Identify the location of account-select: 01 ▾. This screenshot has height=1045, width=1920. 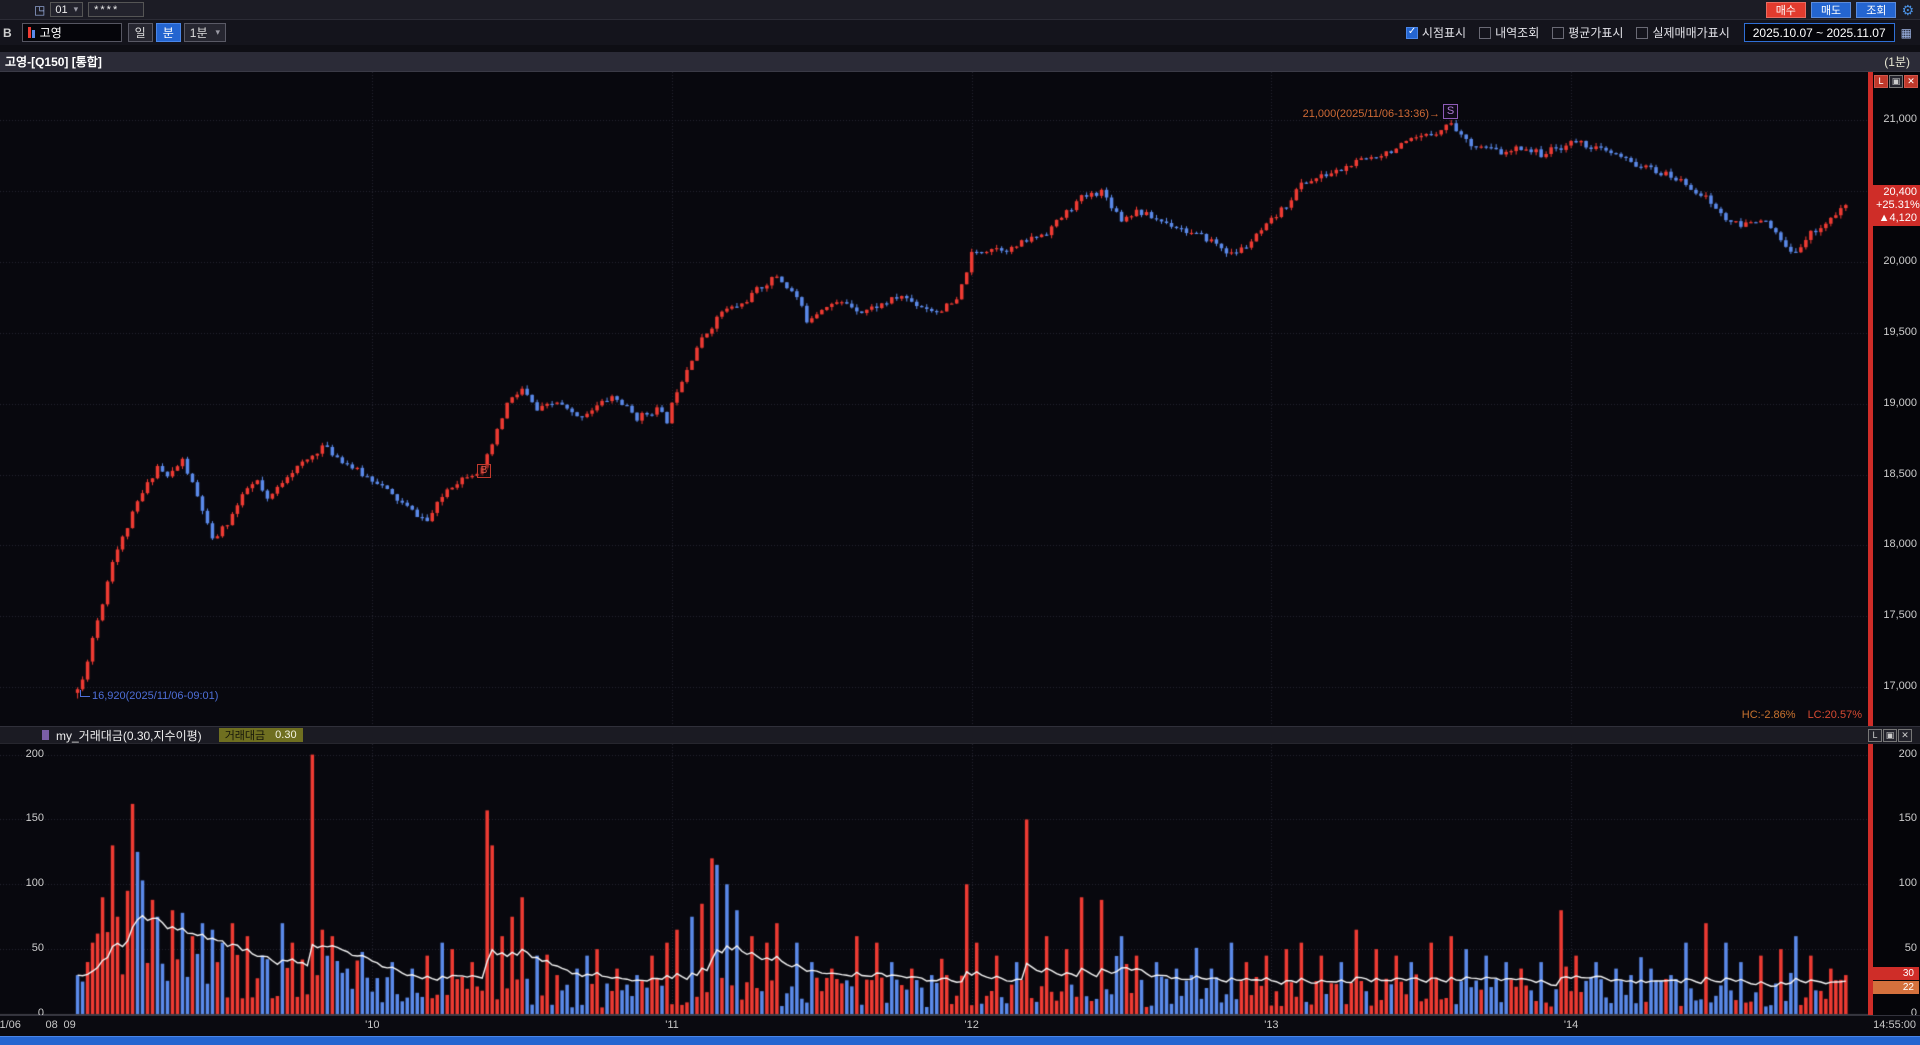
(67, 9).